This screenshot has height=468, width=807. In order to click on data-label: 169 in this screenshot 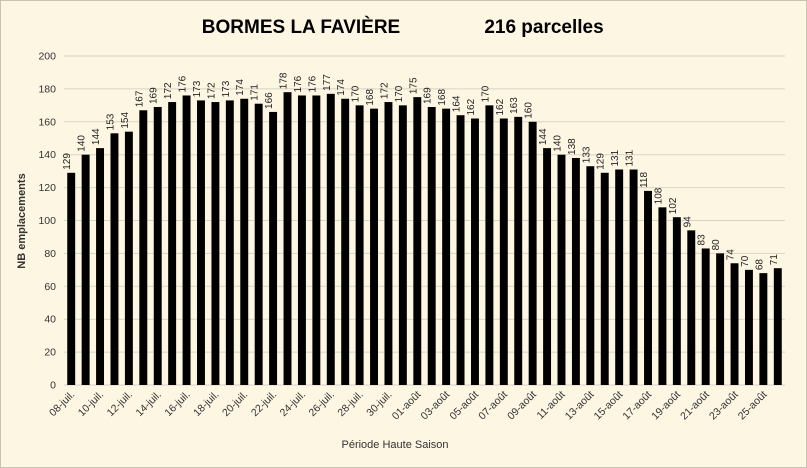, I will do `click(428, 95)`.